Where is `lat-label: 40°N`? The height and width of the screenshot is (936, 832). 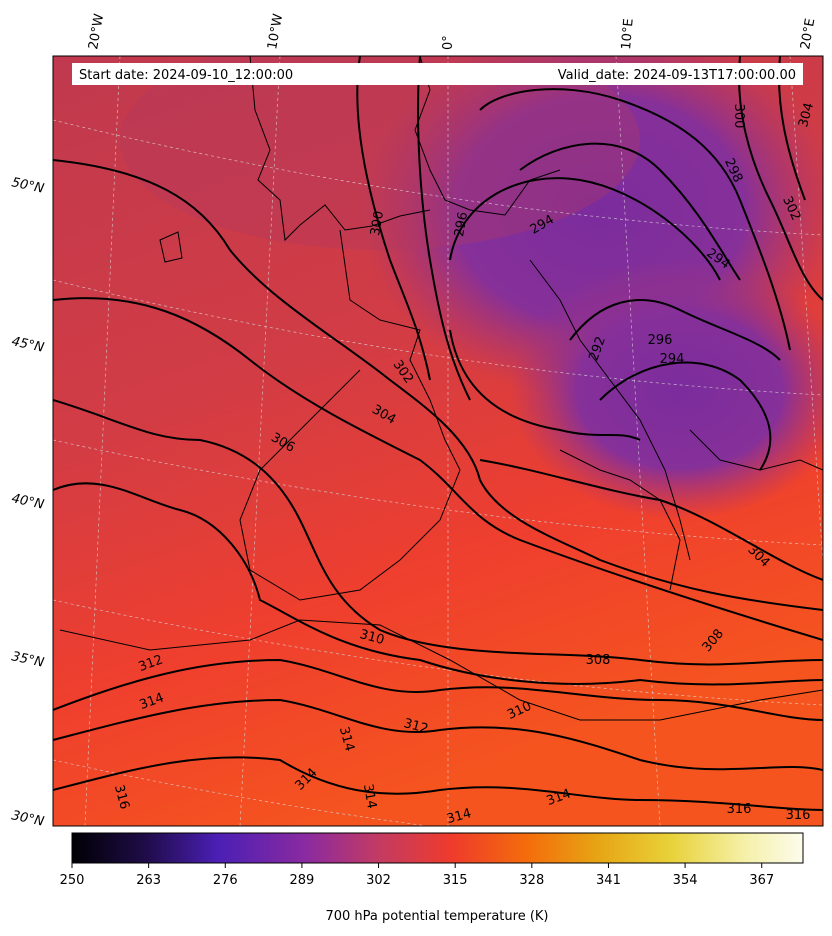
lat-label: 40°N is located at coordinates (27, 502).